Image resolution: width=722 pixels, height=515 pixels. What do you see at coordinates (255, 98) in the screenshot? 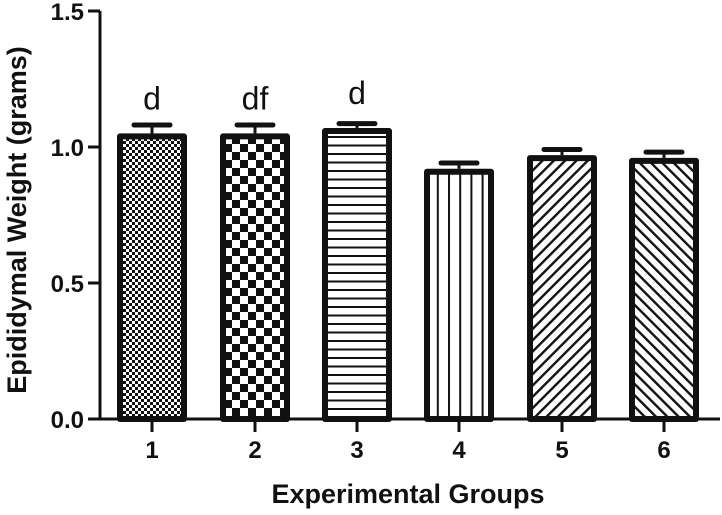
I see `significance-label: df` at bounding box center [255, 98].